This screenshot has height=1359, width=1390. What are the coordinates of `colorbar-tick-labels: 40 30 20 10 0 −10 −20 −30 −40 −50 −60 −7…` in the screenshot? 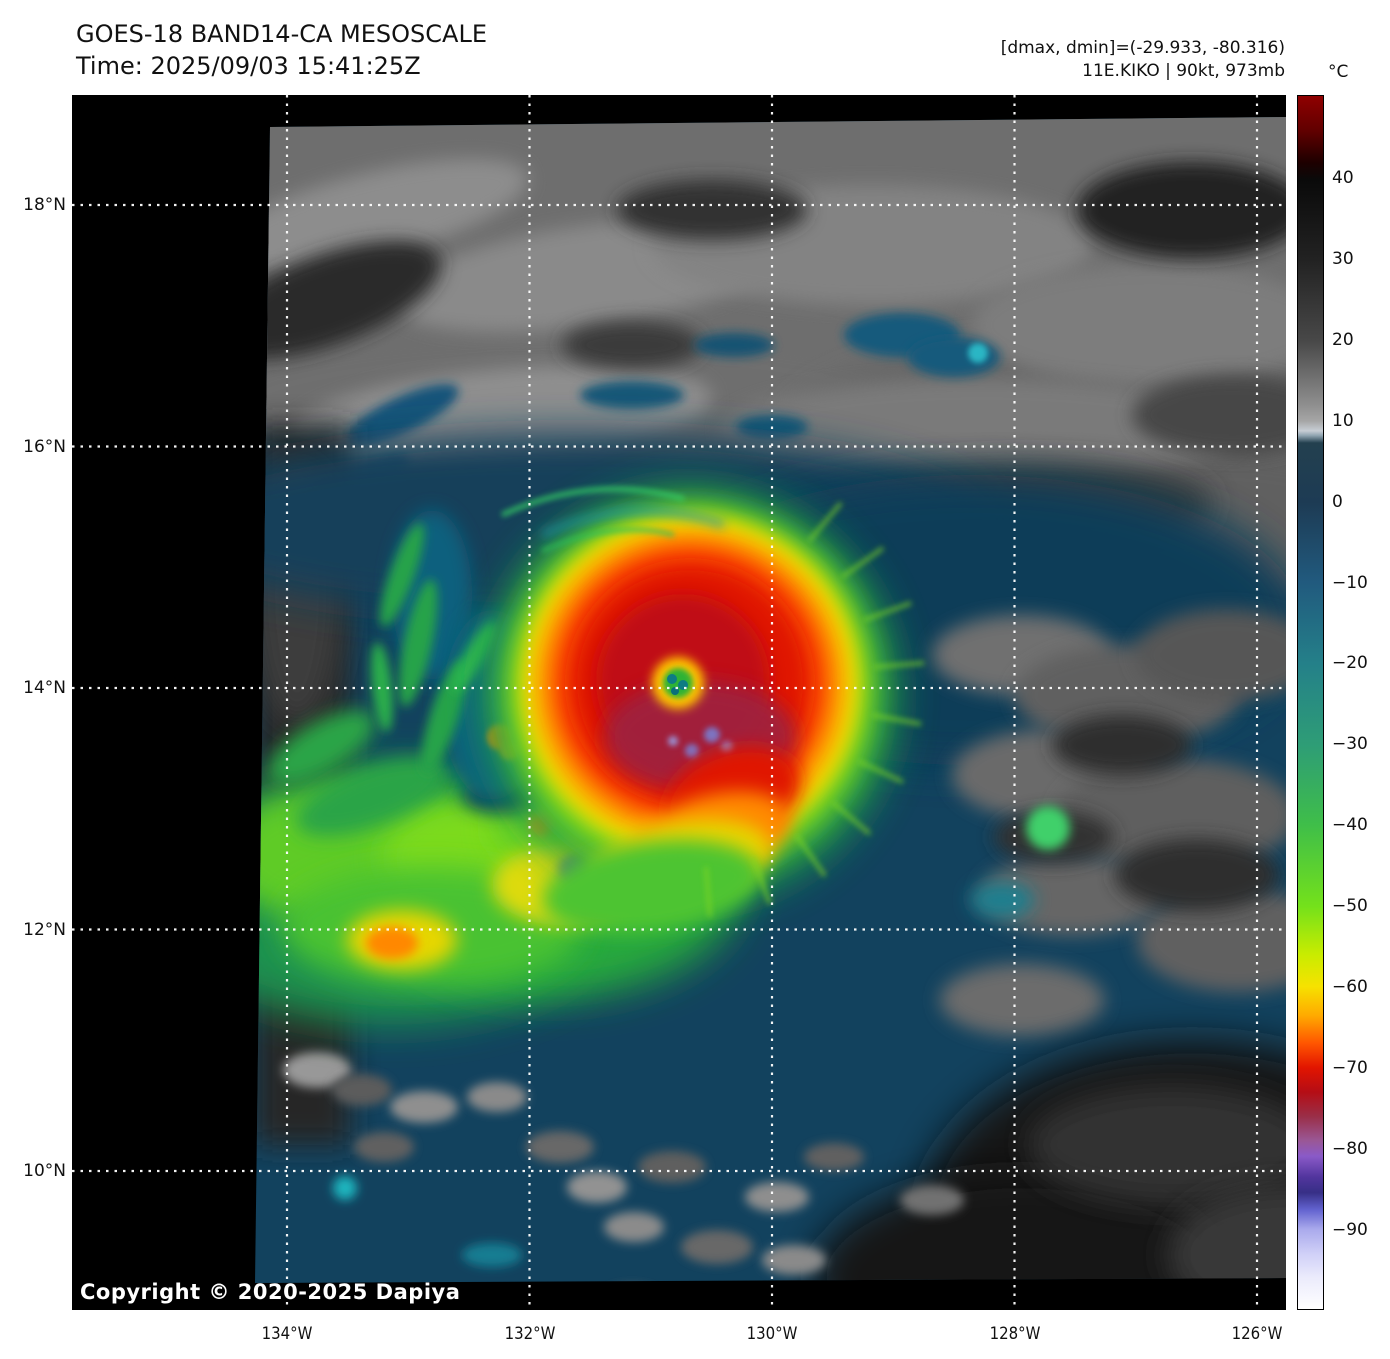 It's located at (1361, 702).